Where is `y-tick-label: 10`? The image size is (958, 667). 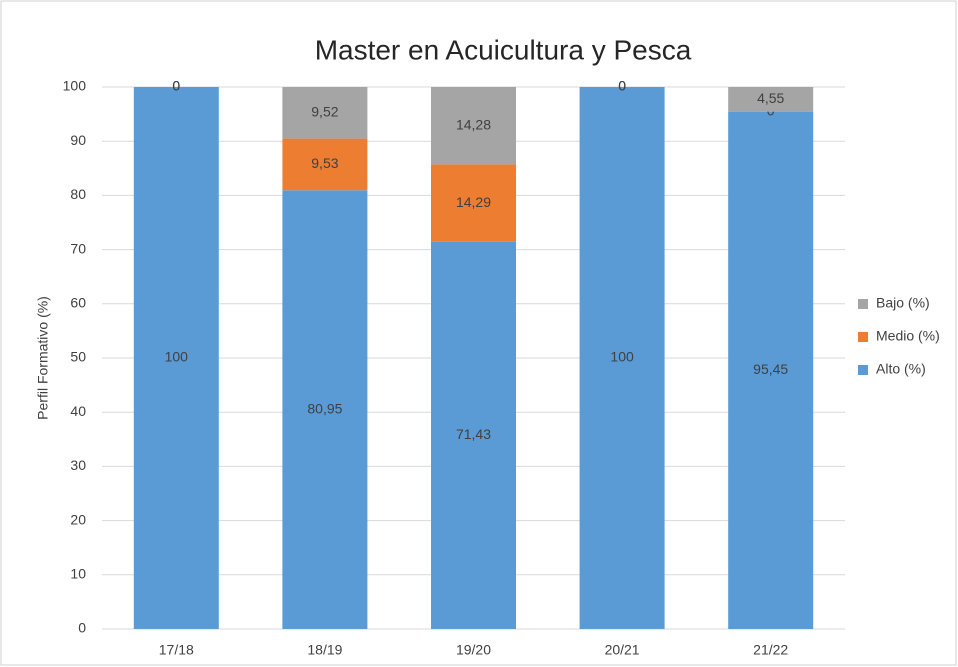 y-tick-label: 10 is located at coordinates (78, 574).